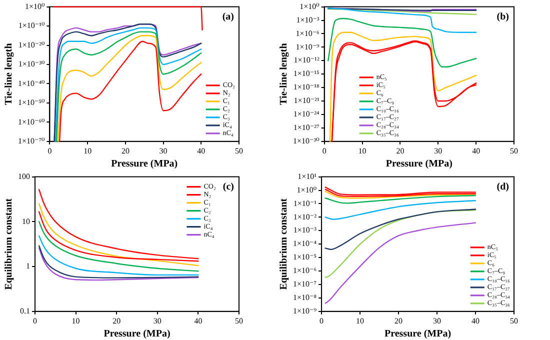 The width and height of the screenshot is (550, 340). I want to click on y-tick-label: 1×10⁻¹⁵, so click(306, 73).